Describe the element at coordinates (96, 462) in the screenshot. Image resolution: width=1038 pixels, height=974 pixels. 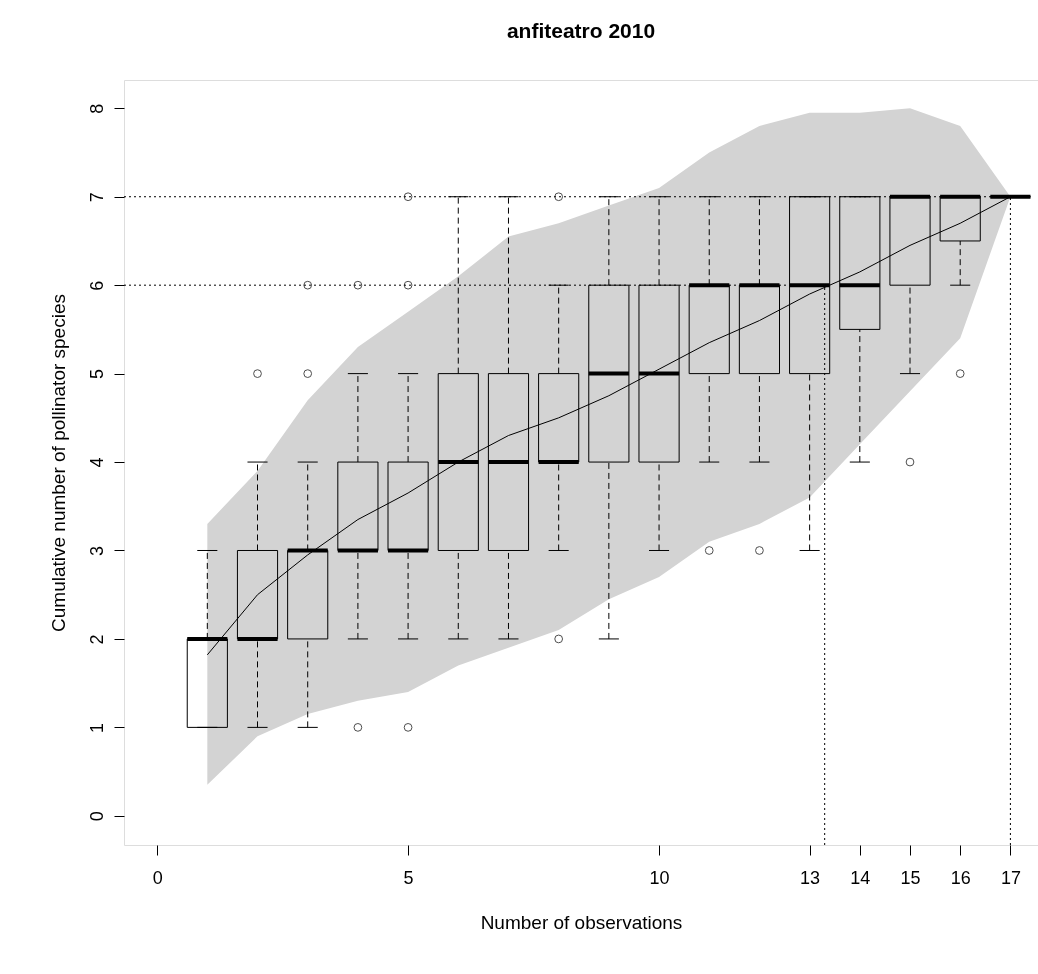
I see `y-tick-label: 4` at that location.